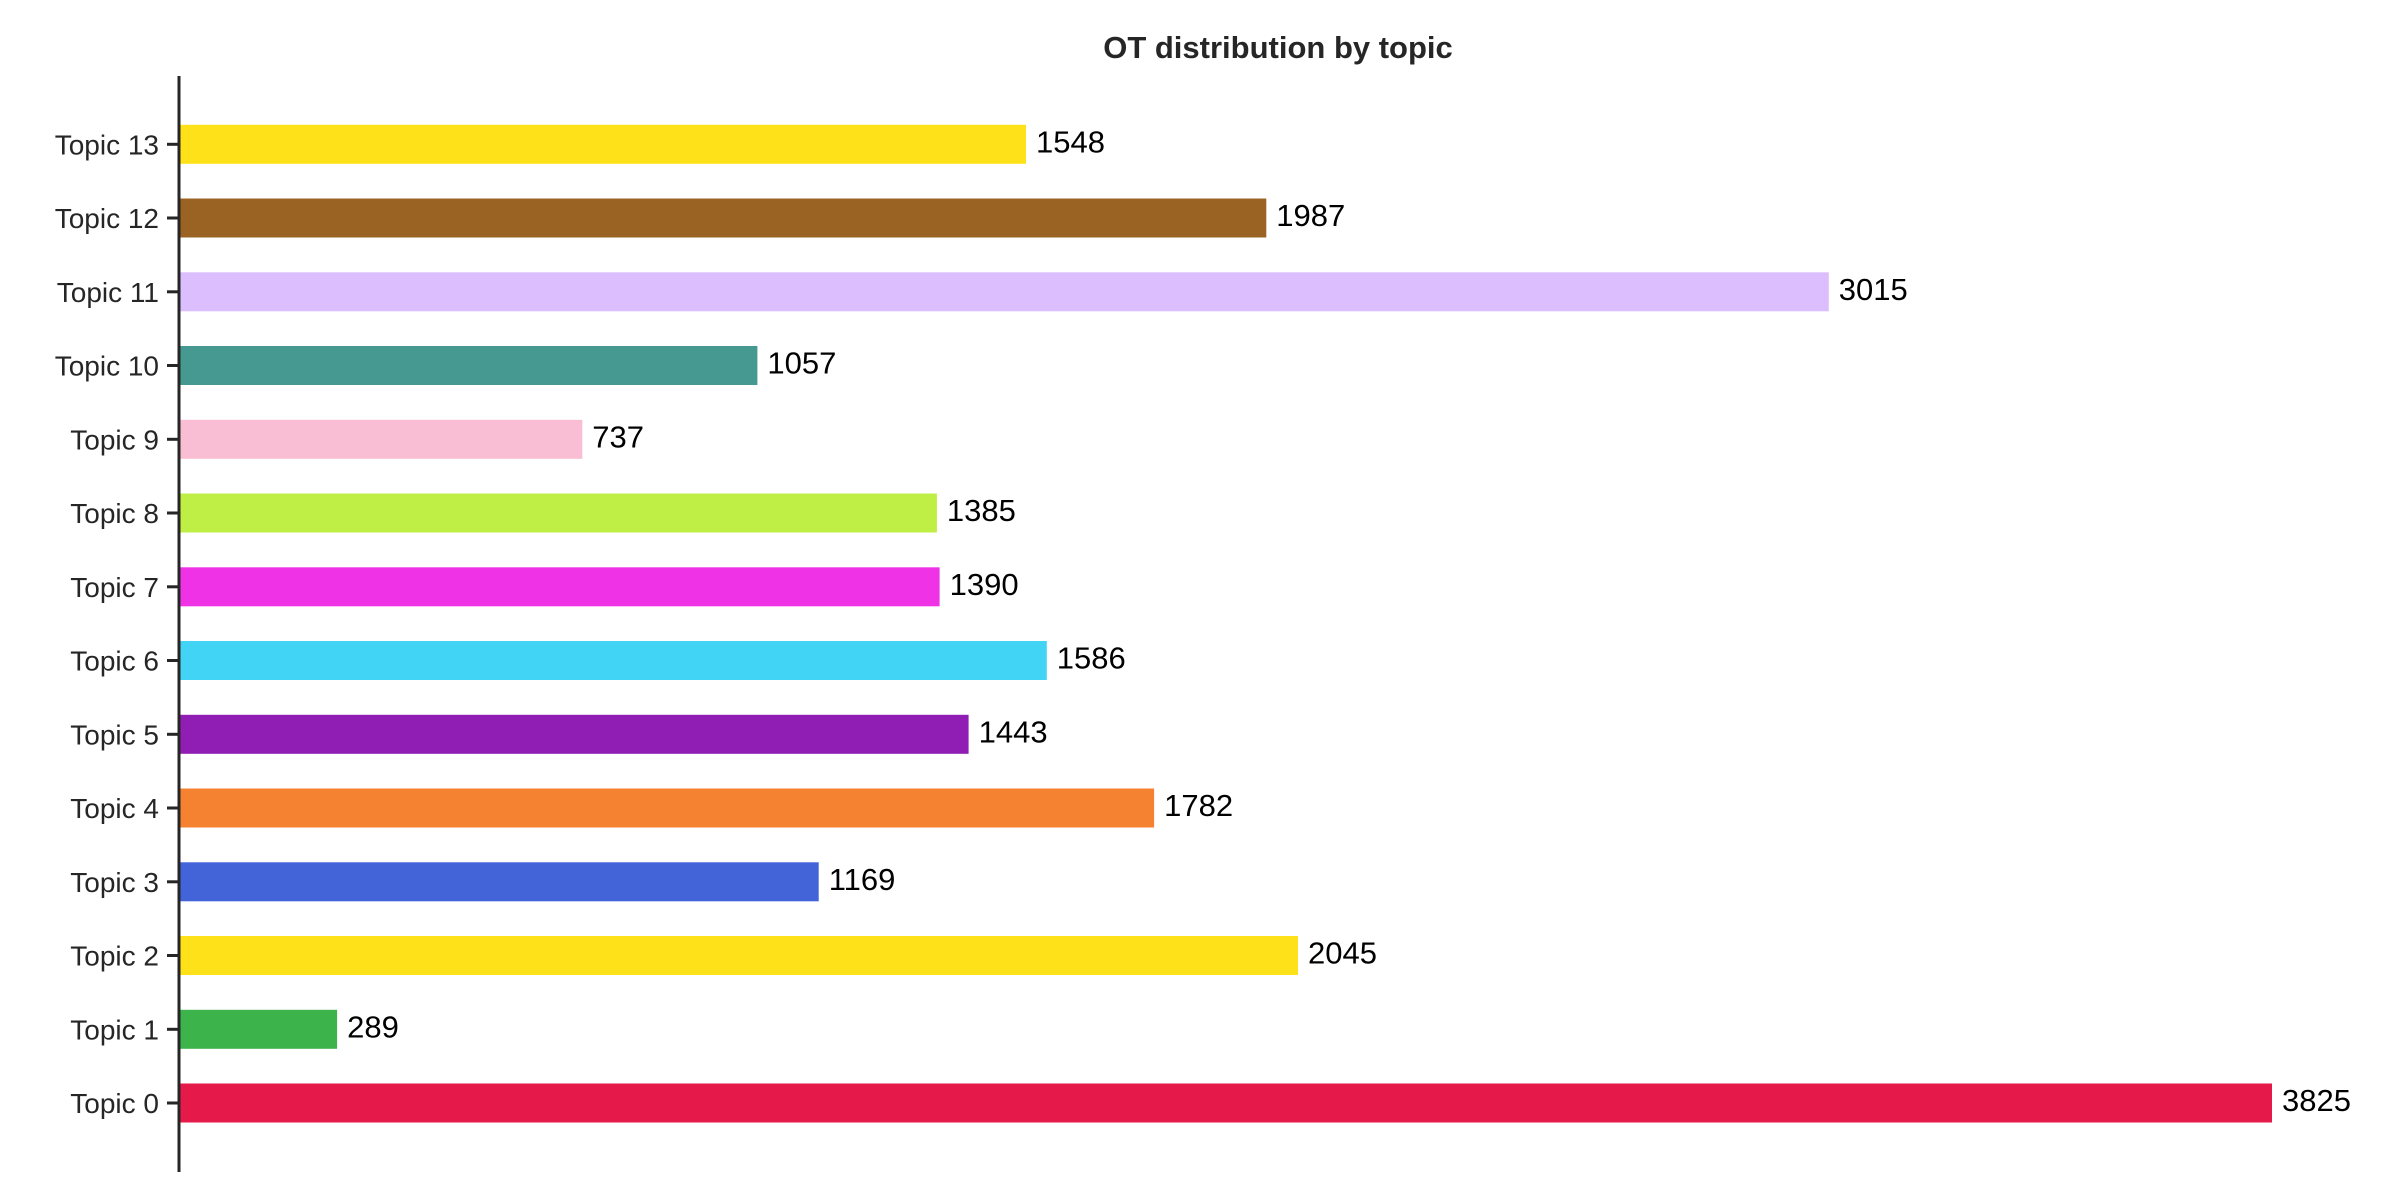  Describe the element at coordinates (114, 956) in the screenshot. I see `y-tick-label: Topic 2` at that location.